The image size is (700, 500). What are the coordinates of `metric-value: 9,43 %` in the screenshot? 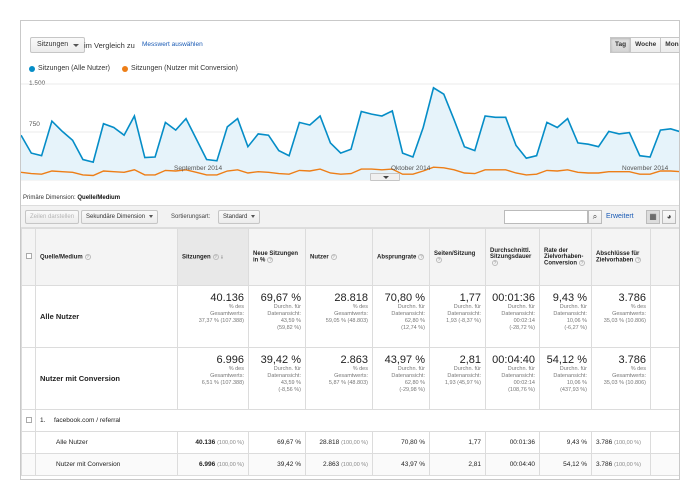 It's located at (569, 298).